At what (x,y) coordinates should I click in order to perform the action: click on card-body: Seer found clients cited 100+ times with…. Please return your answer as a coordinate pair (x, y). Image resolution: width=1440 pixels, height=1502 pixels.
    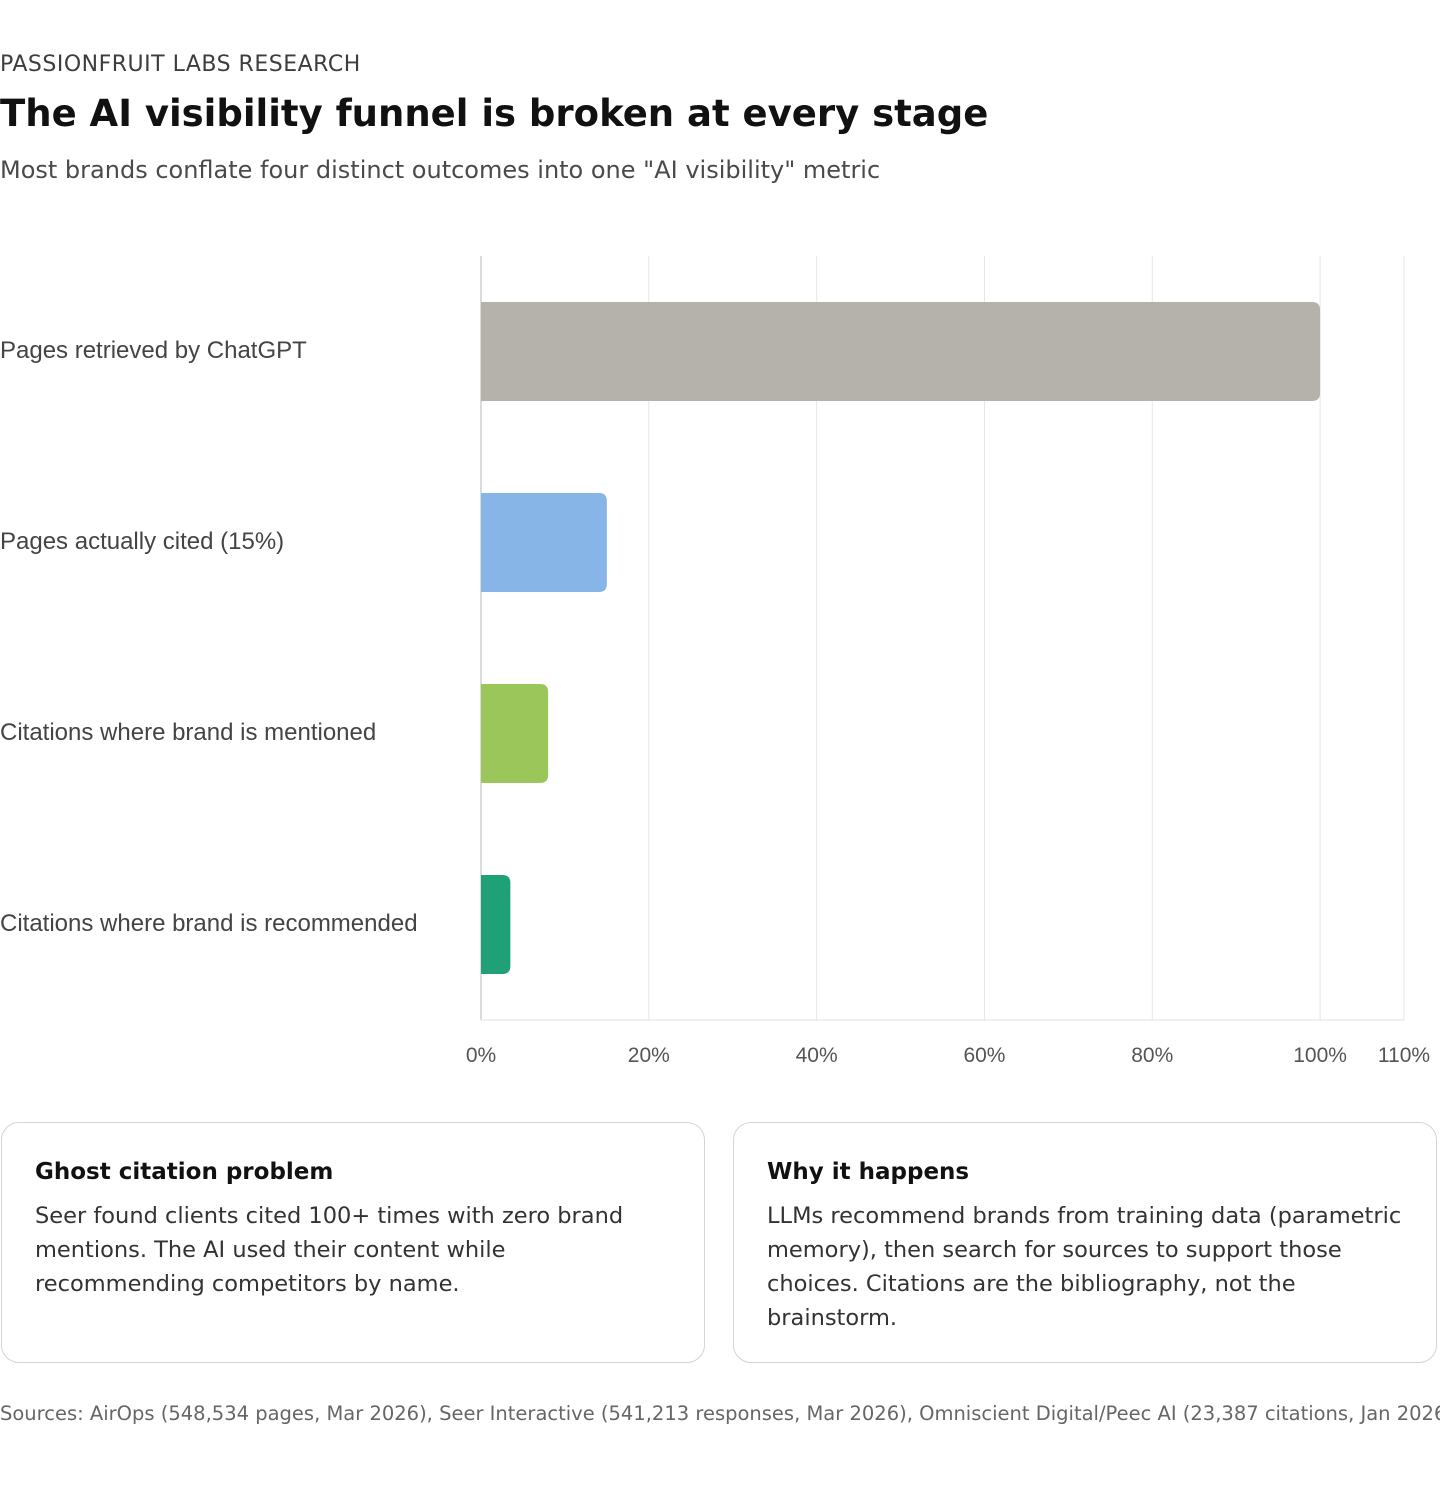
    Looking at the image, I should click on (329, 1250).